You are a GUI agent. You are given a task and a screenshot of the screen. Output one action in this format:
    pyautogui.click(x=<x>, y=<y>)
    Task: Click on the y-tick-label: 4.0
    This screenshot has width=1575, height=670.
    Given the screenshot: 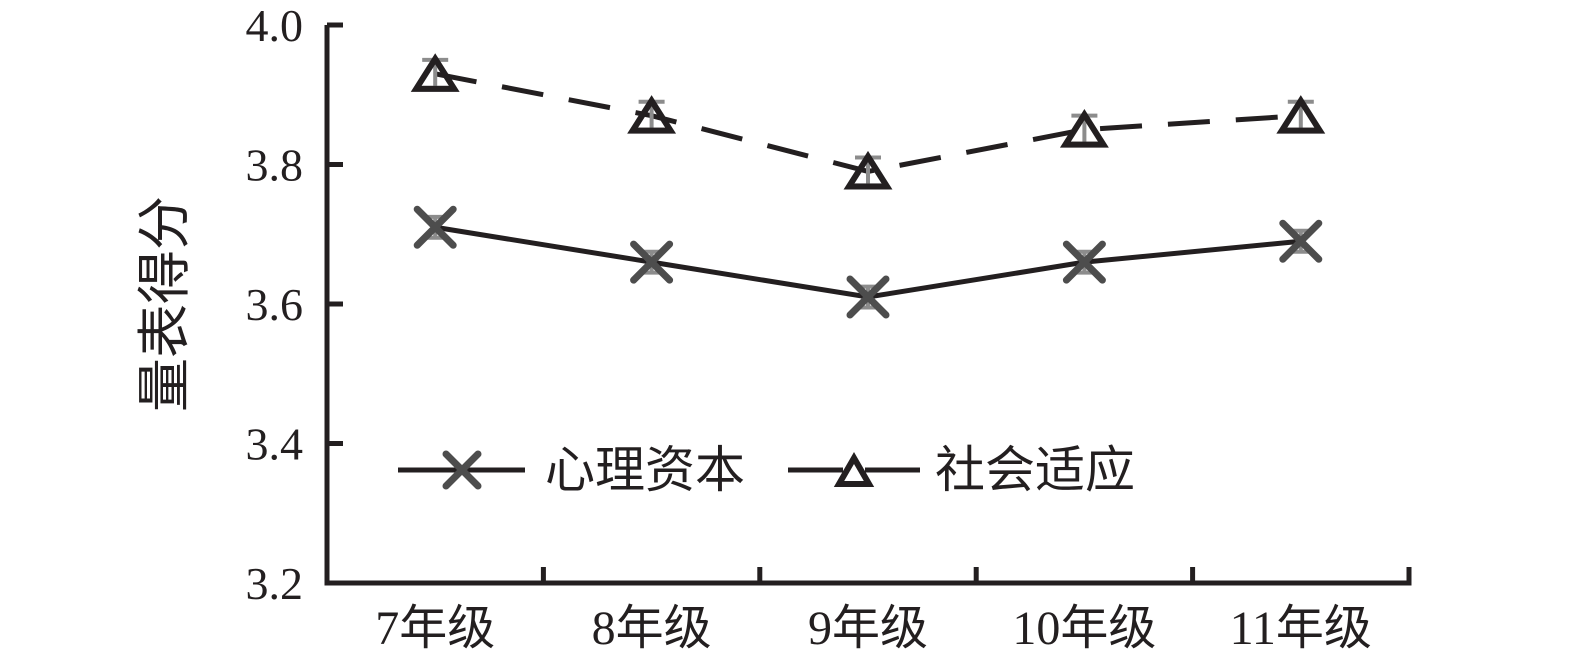 What is the action you would take?
    pyautogui.click(x=275, y=25)
    